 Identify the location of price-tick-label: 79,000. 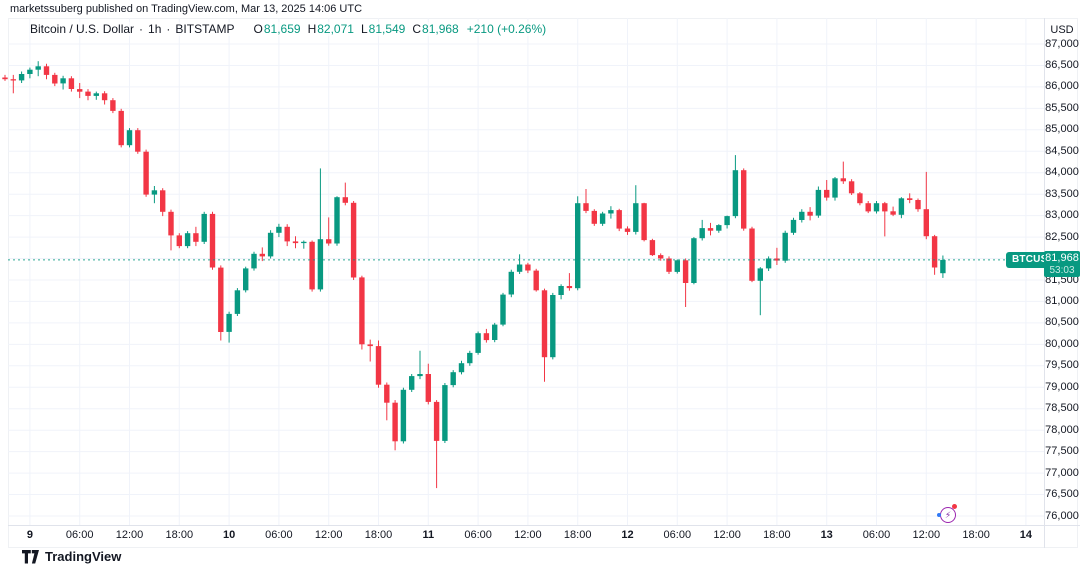
(1062, 386).